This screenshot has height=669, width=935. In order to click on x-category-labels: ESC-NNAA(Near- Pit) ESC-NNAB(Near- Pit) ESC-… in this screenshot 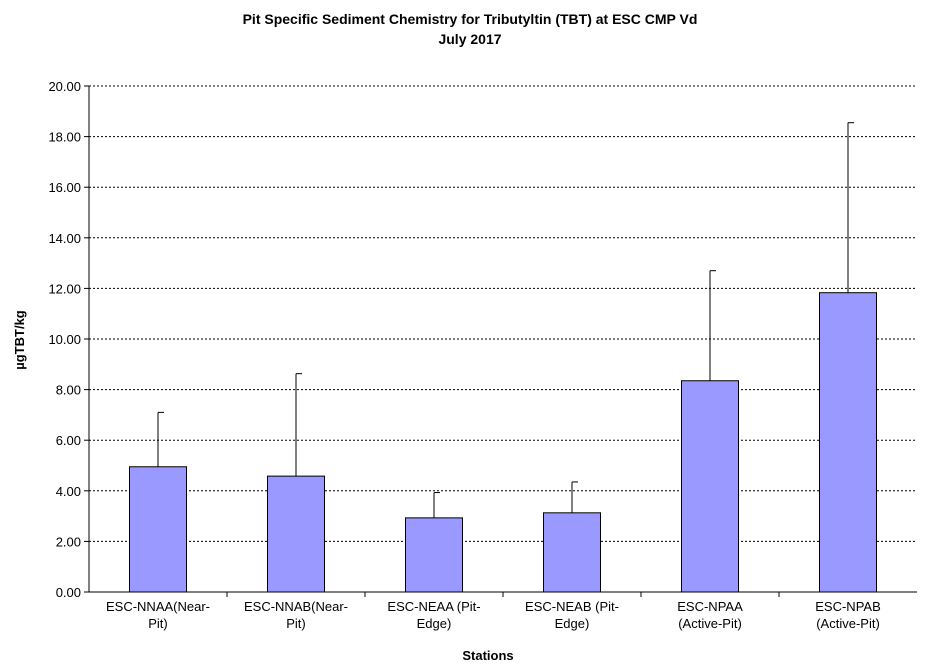, I will do `click(493, 611)`.